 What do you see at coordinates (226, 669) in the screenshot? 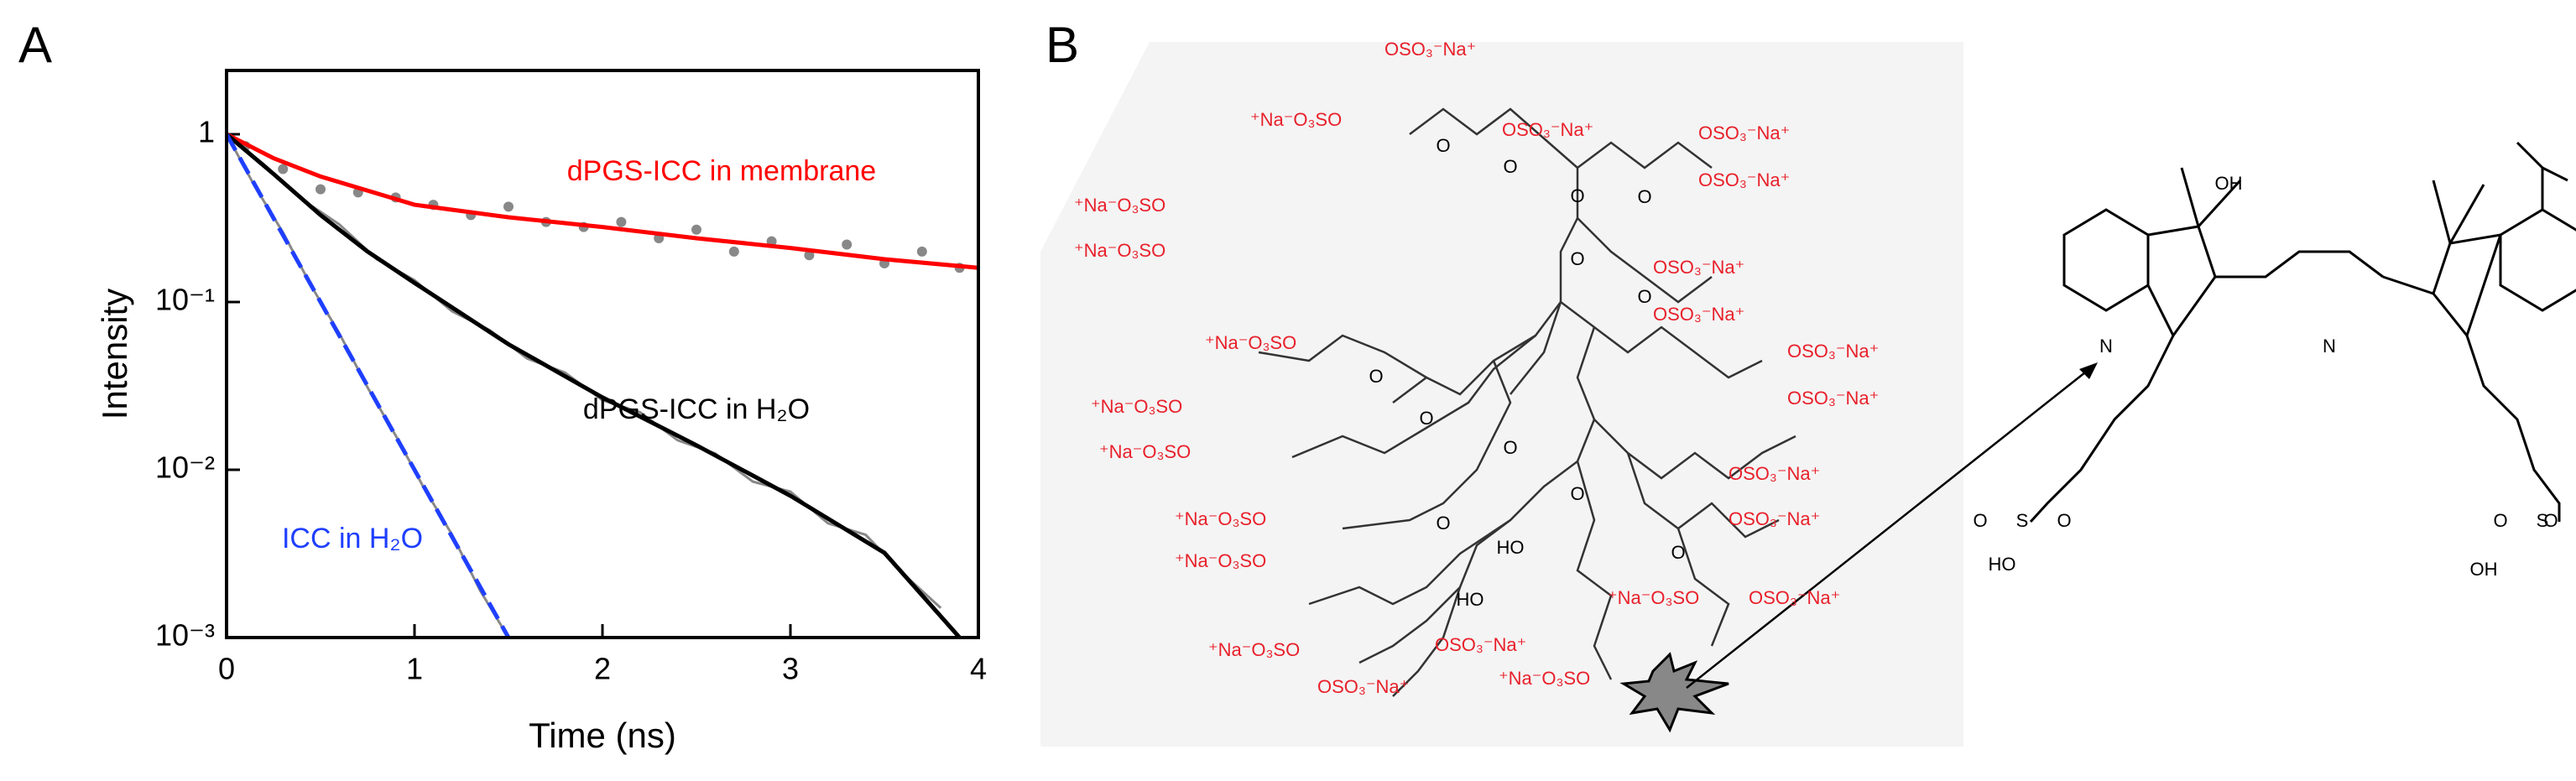
I see `x-tick-label: 0` at bounding box center [226, 669].